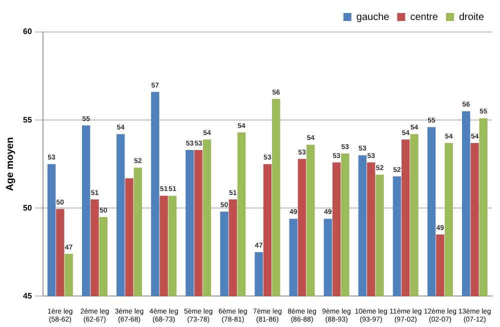  Describe the element at coordinates (27, 295) in the screenshot. I see `y-tick-label: 45` at that location.